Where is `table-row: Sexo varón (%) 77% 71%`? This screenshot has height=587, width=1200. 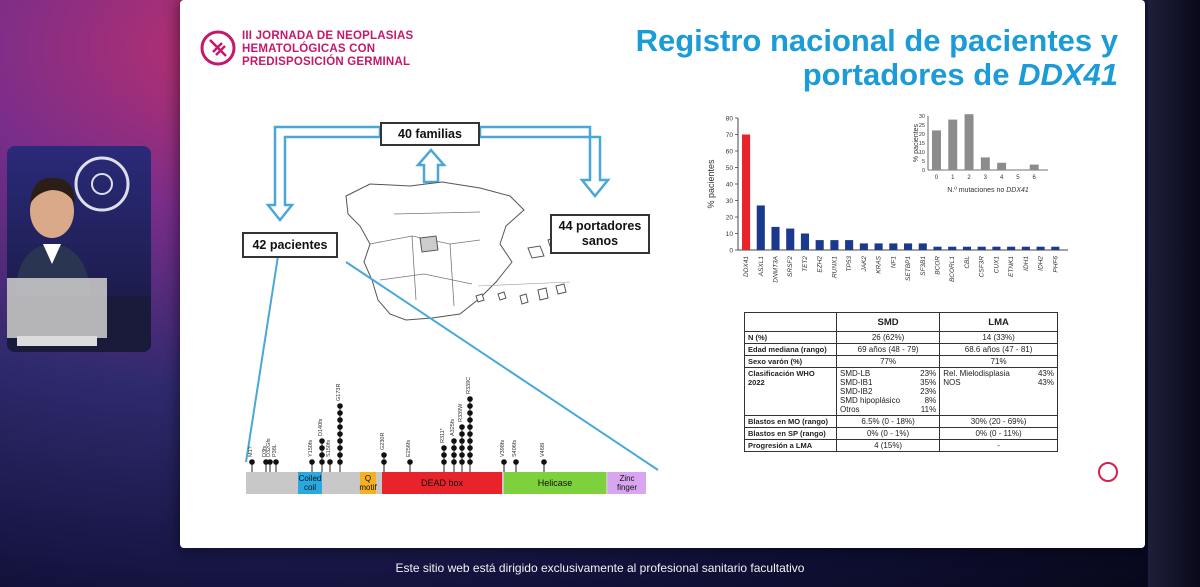 table-row: Sexo varón (%) 77% 71% is located at coordinates (901, 361).